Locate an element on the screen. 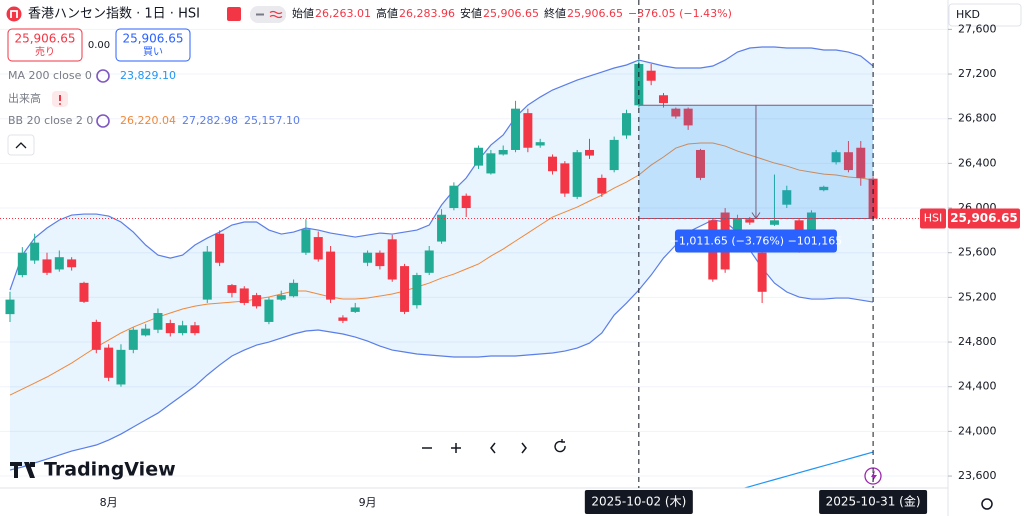  spread: 0.00 is located at coordinates (99, 45).